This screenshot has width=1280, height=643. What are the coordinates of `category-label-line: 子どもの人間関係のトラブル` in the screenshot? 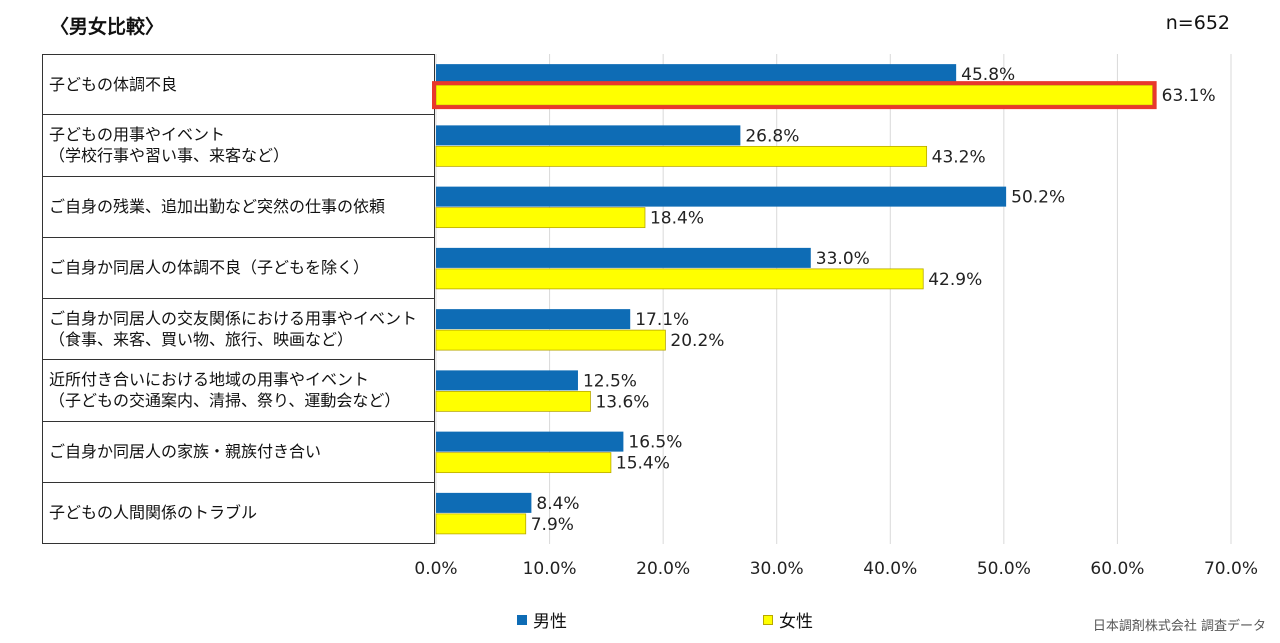 It's located at (153, 513).